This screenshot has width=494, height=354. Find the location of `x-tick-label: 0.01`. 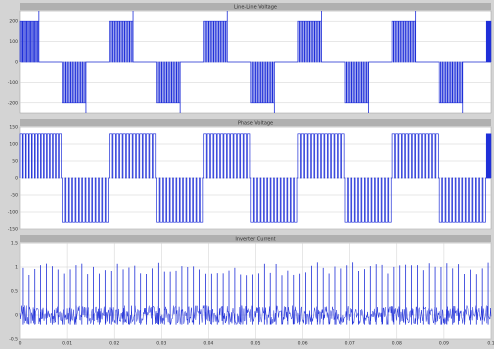

x-tick-label: 0.01 is located at coordinates (67, 344).